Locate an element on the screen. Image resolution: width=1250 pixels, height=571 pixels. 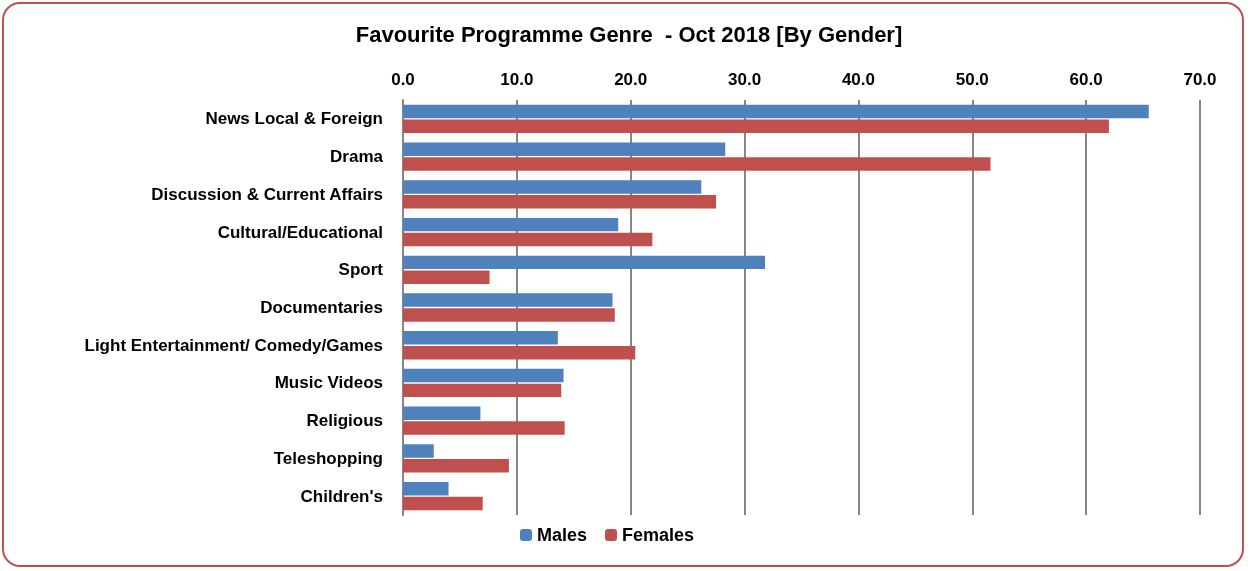
legend-label: Females is located at coordinates (658, 535).